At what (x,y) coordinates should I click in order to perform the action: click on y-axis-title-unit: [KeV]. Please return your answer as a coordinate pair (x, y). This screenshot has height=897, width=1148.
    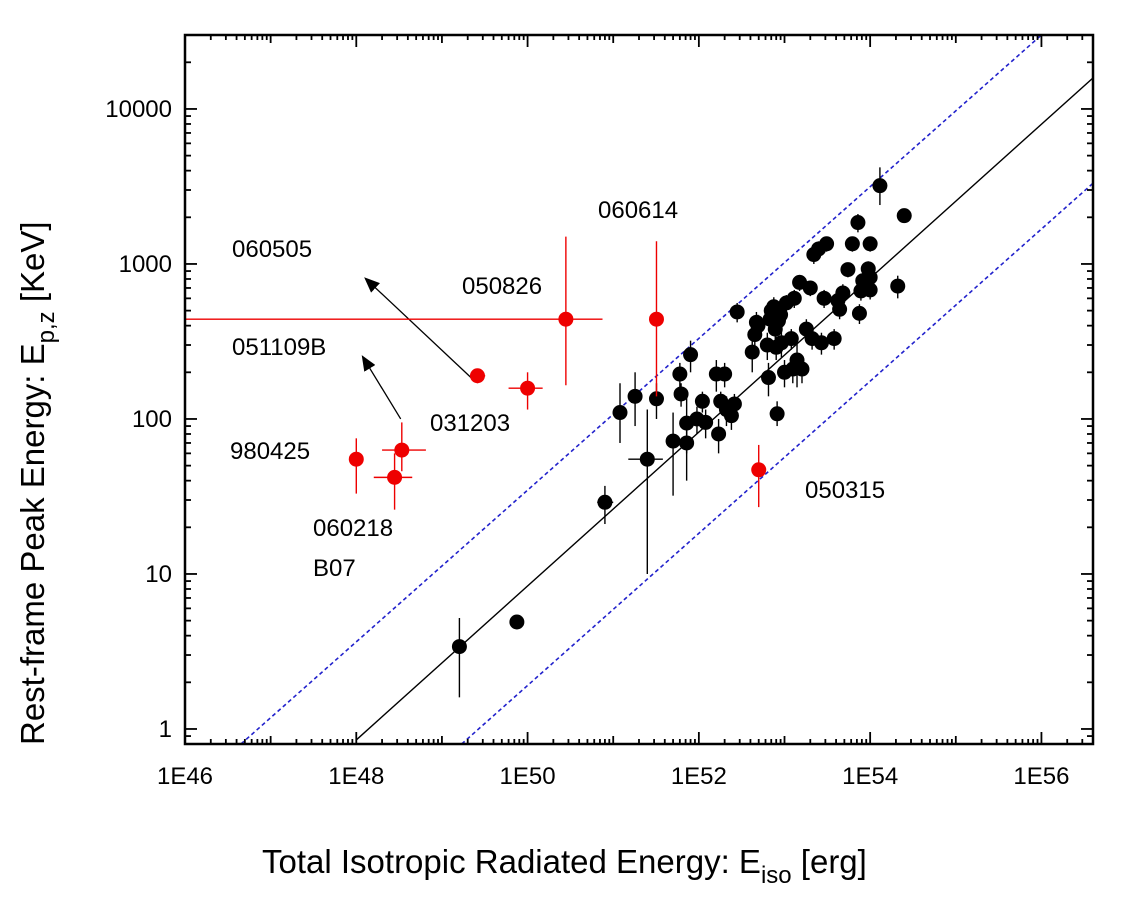
    Looking at the image, I should click on (32, 266).